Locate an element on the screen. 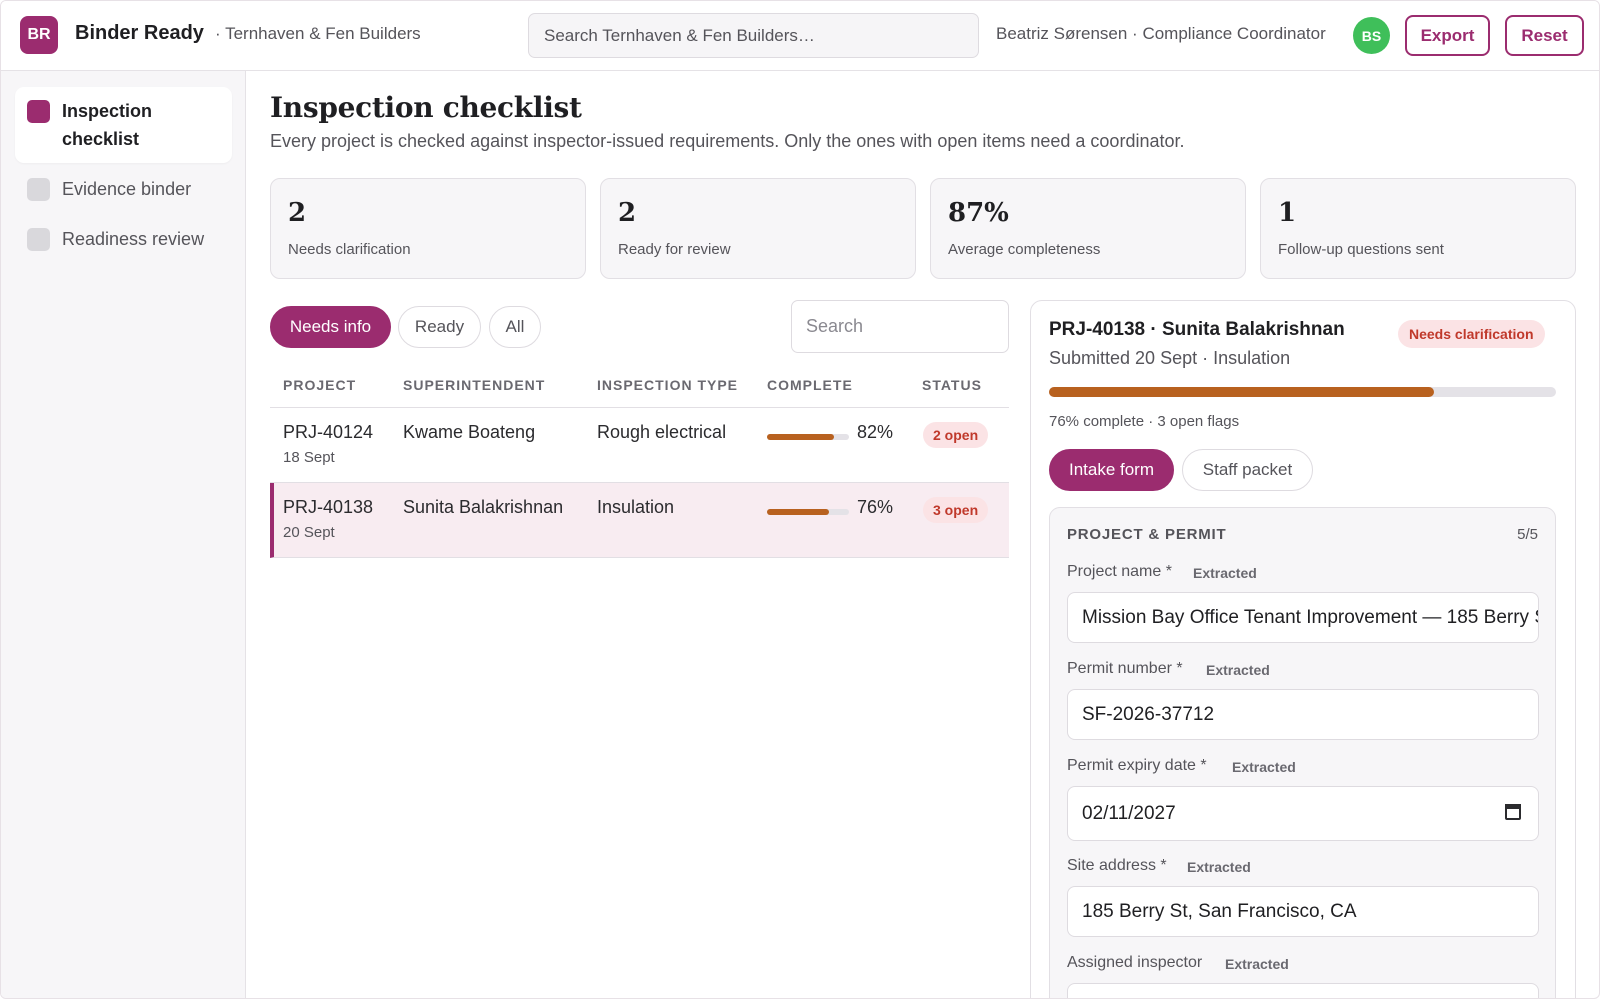 The height and width of the screenshot is (999, 1600). filter-needs-info: Needs info is located at coordinates (330, 327).